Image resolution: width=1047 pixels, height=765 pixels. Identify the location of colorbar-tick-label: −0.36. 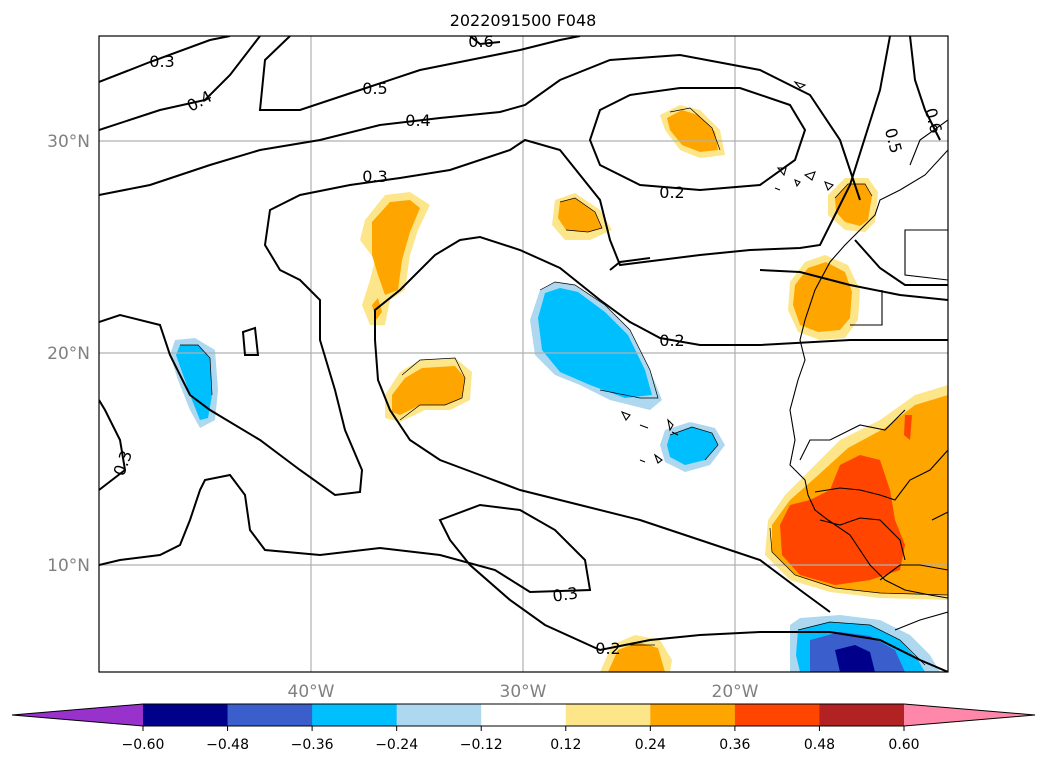
(312, 745).